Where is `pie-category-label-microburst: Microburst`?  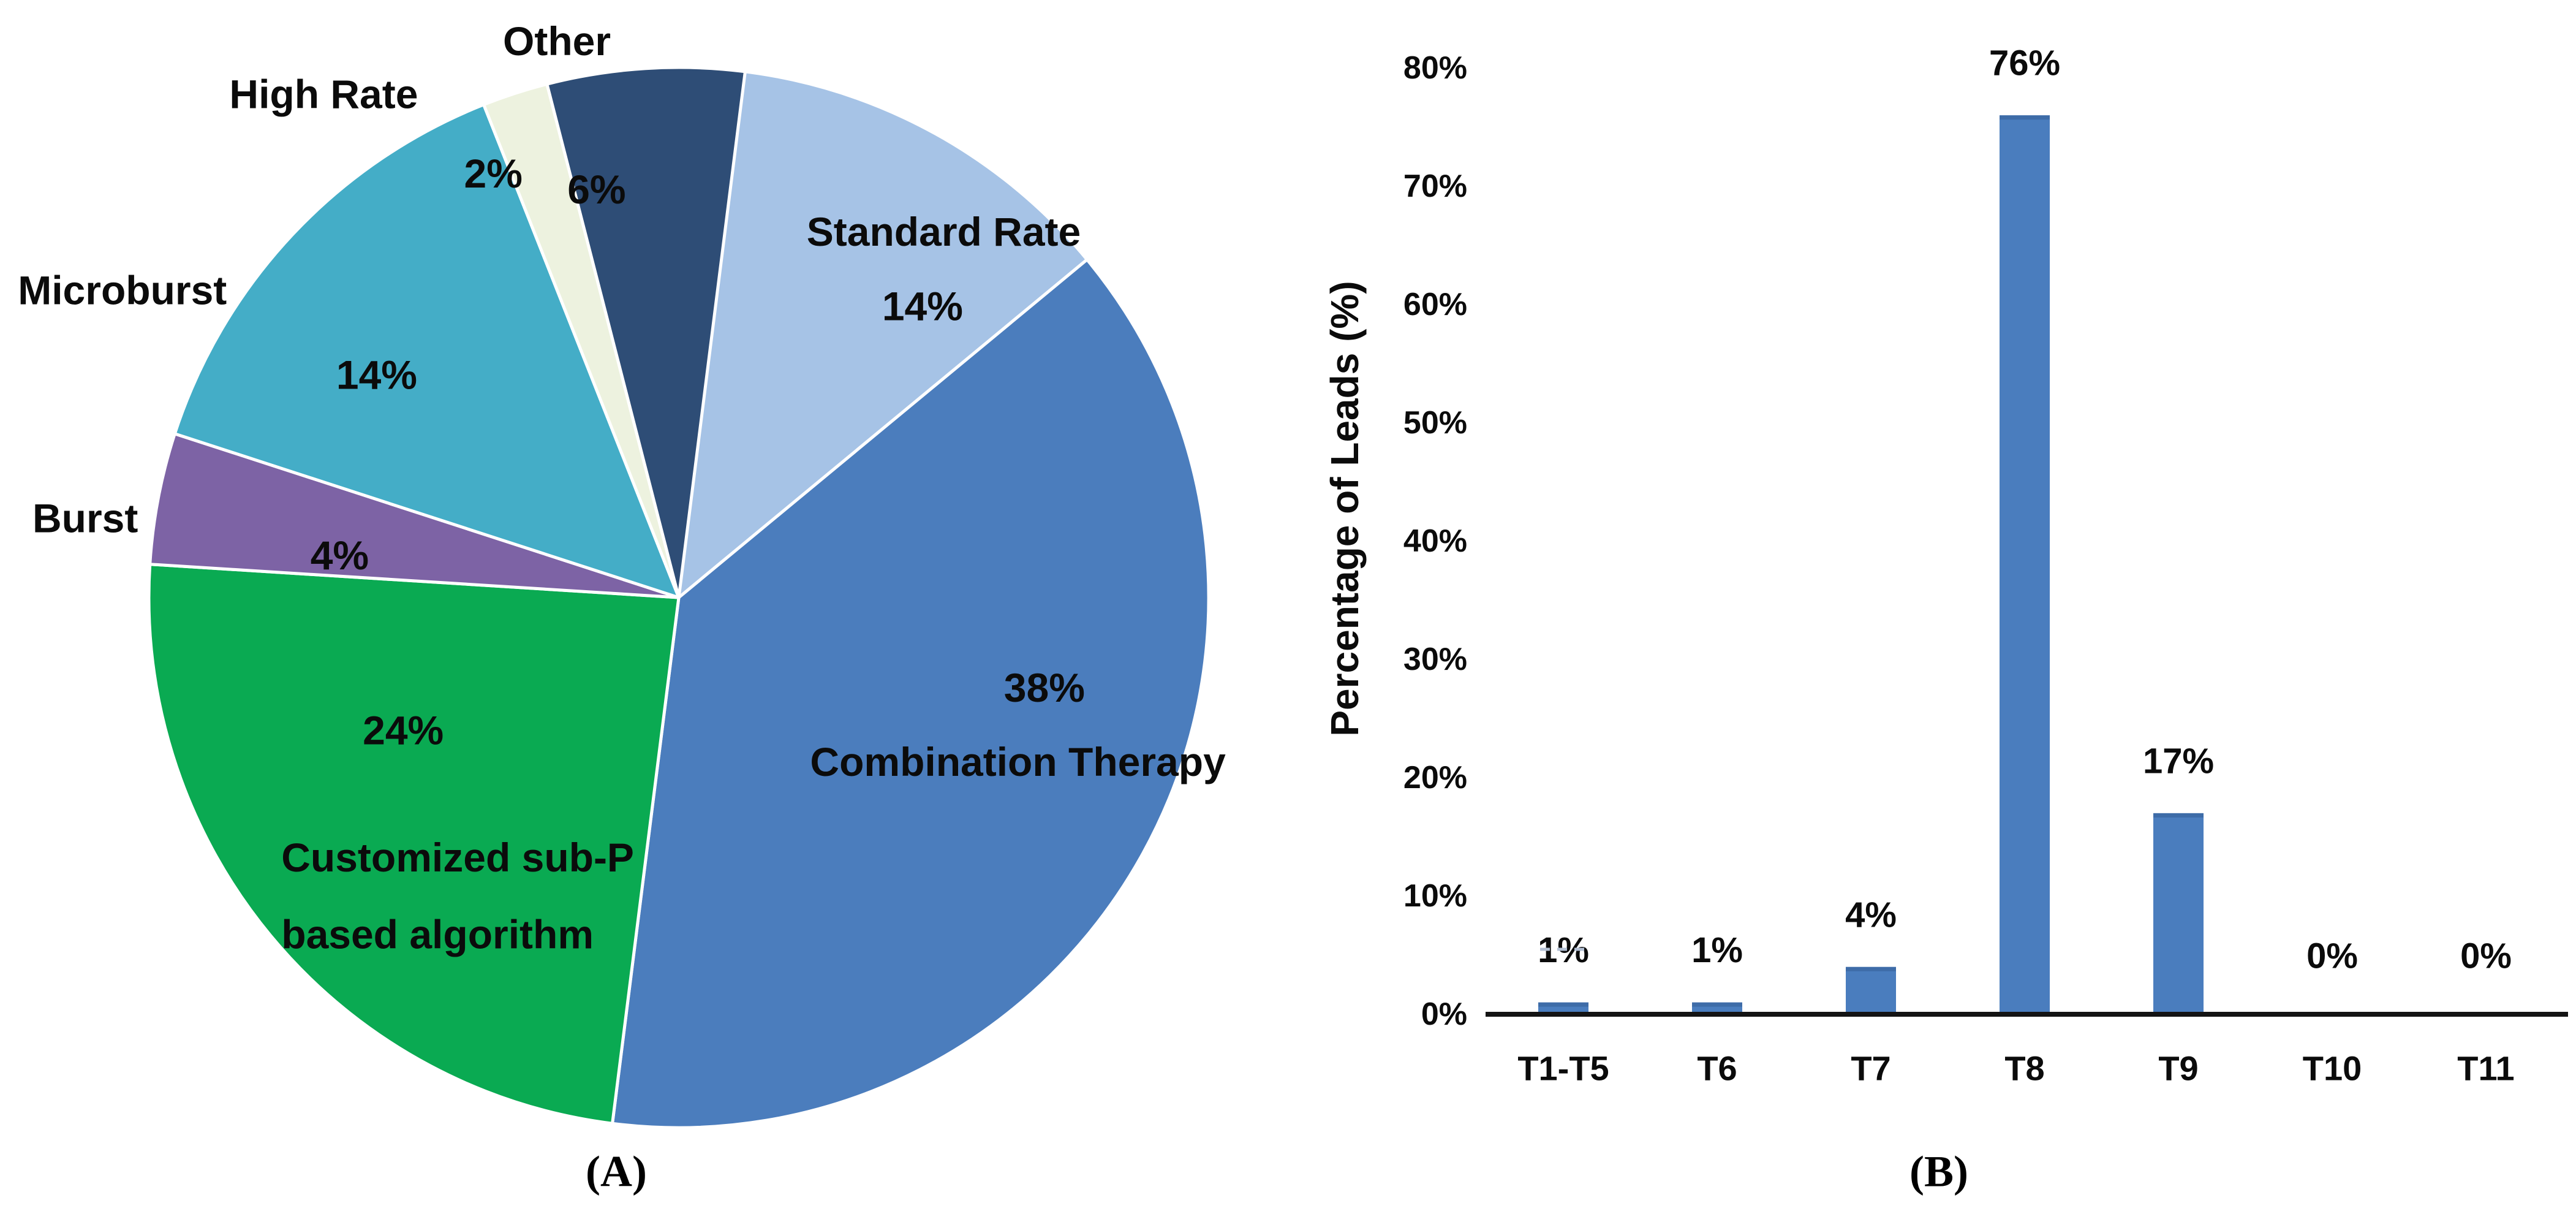
pie-category-label-microburst: Microburst is located at coordinates (122, 290).